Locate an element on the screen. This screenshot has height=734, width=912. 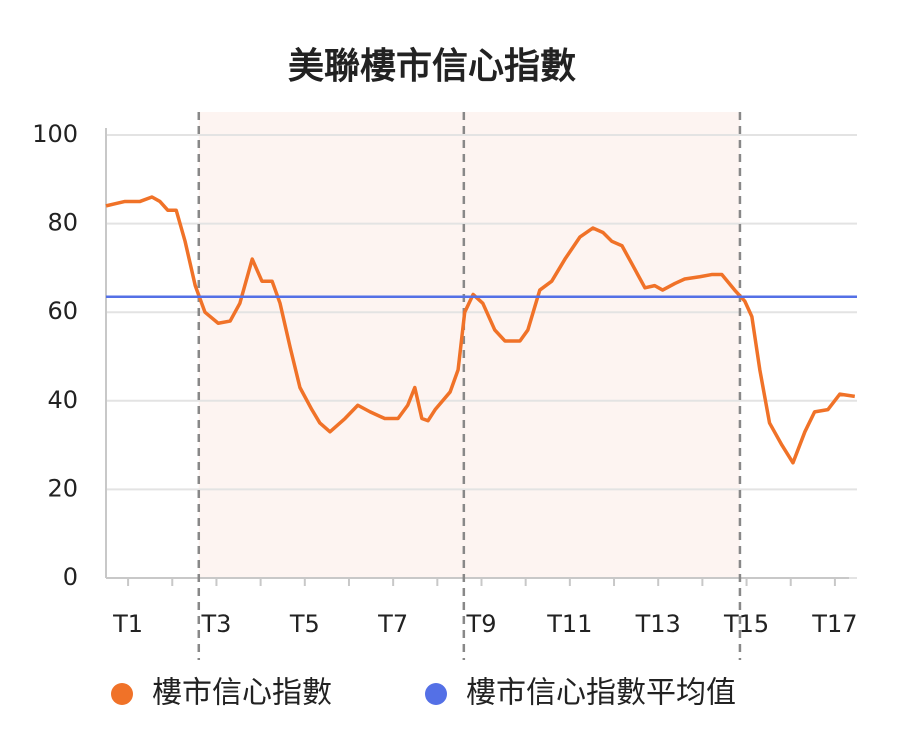
x-tick-label: T9 is located at coordinates (481, 624).